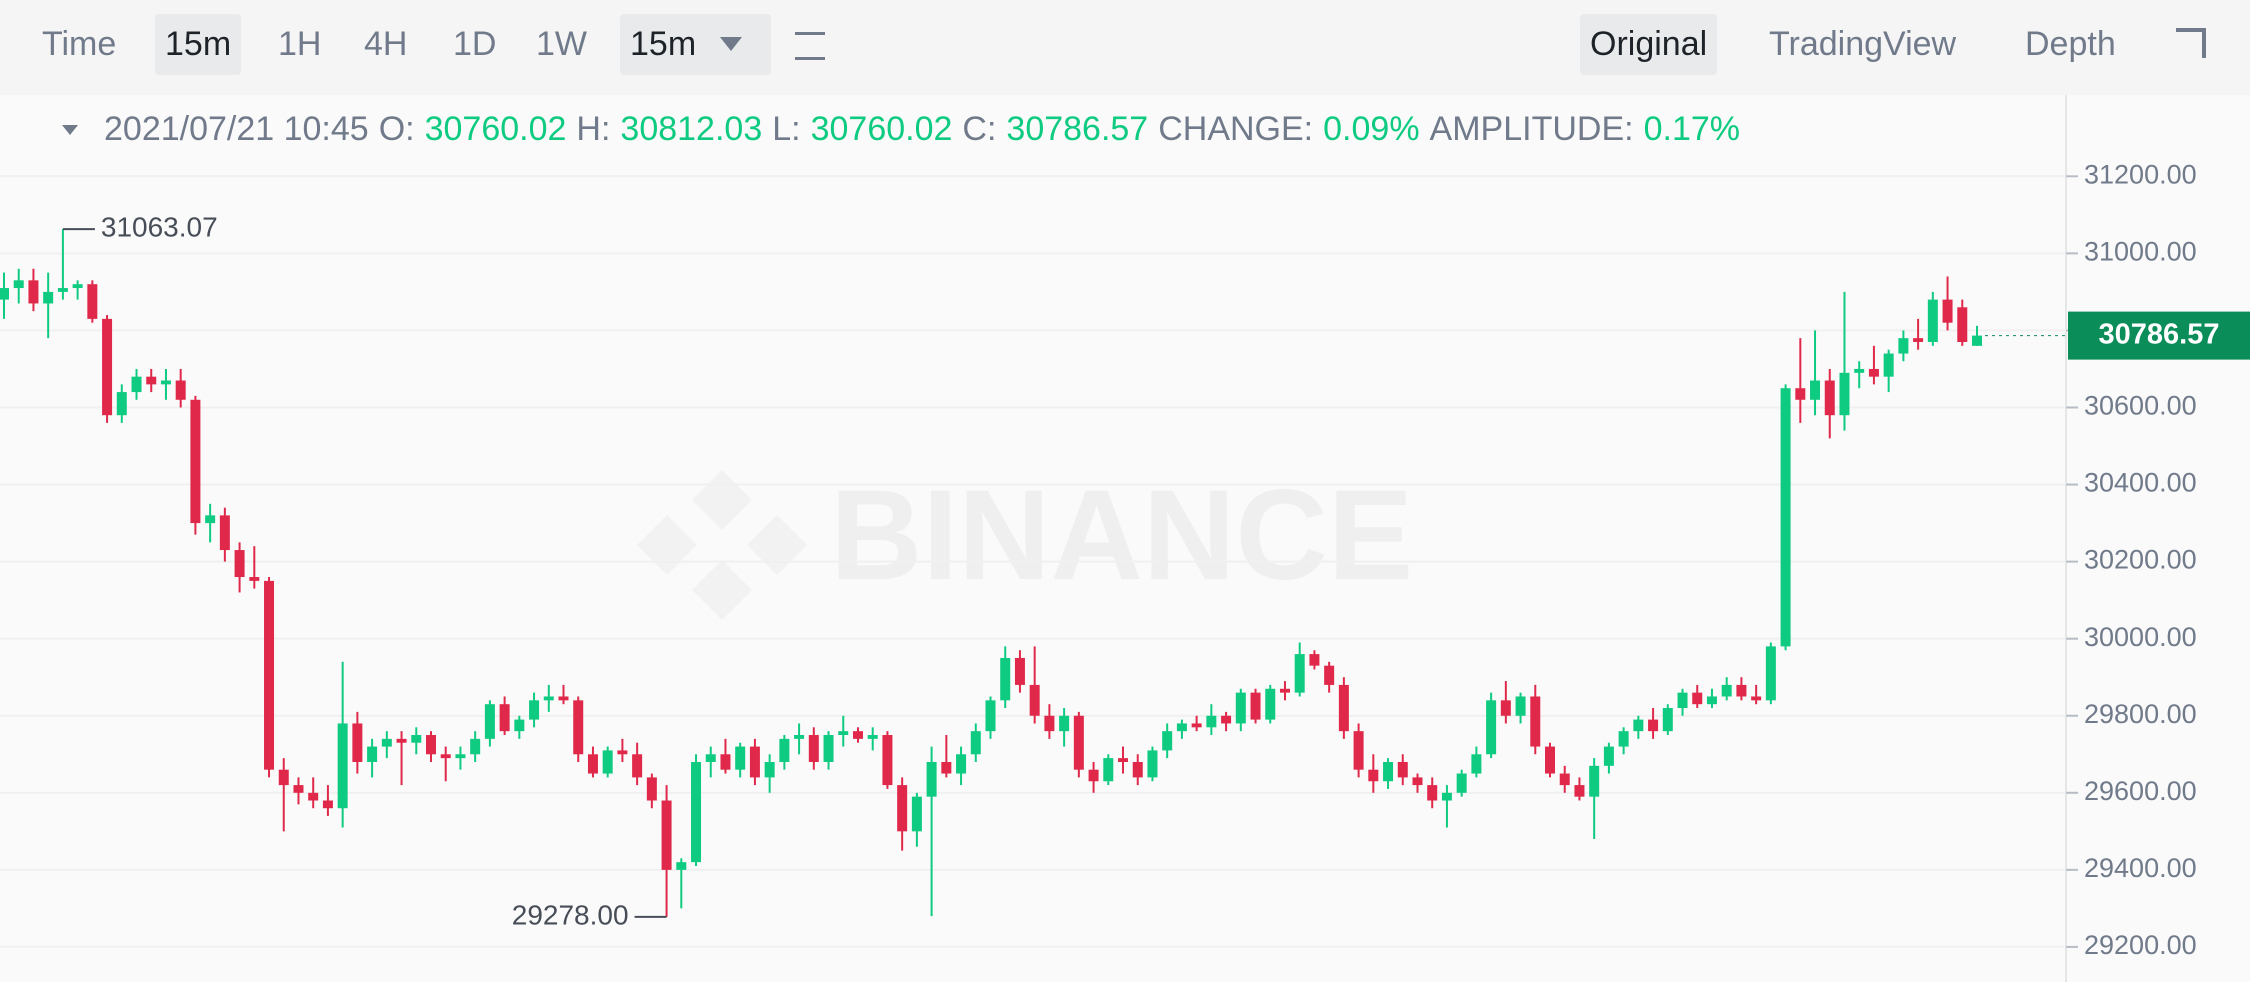 This screenshot has height=982, width=2250. What do you see at coordinates (2140, 483) in the screenshot?
I see `y-tick-label: 30400.00` at bounding box center [2140, 483].